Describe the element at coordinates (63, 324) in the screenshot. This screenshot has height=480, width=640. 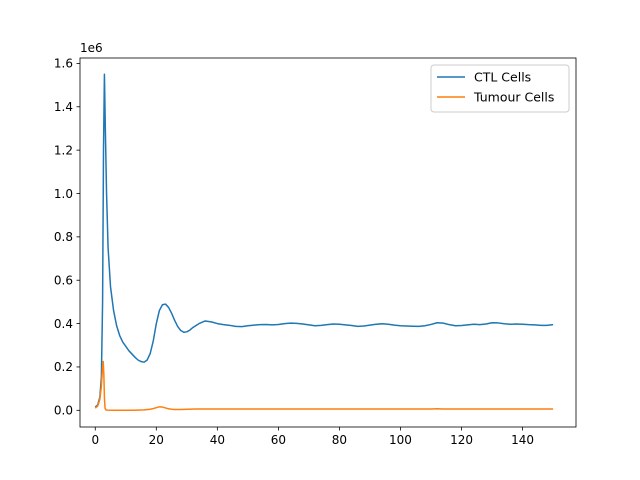
I see `y-tick-label: 0.4` at that location.